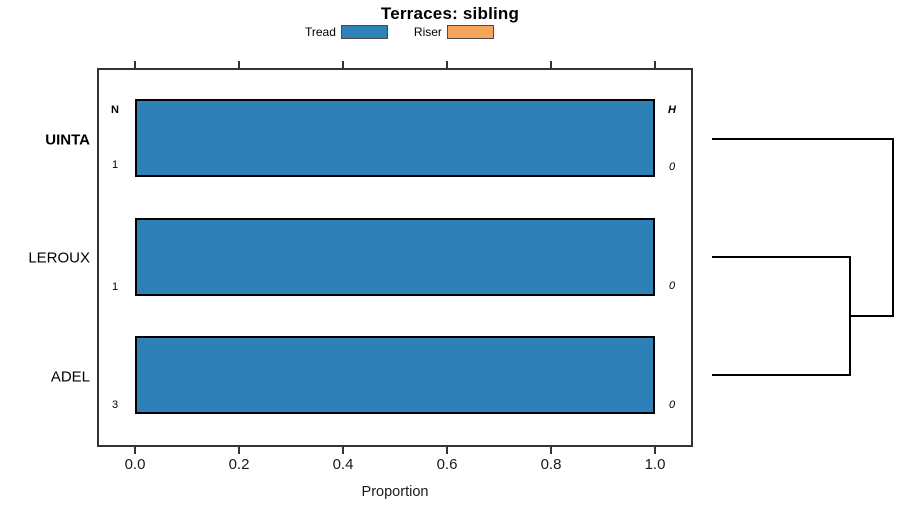  What do you see at coordinates (470, 32) in the screenshot?
I see `legend-swatch-riser` at bounding box center [470, 32].